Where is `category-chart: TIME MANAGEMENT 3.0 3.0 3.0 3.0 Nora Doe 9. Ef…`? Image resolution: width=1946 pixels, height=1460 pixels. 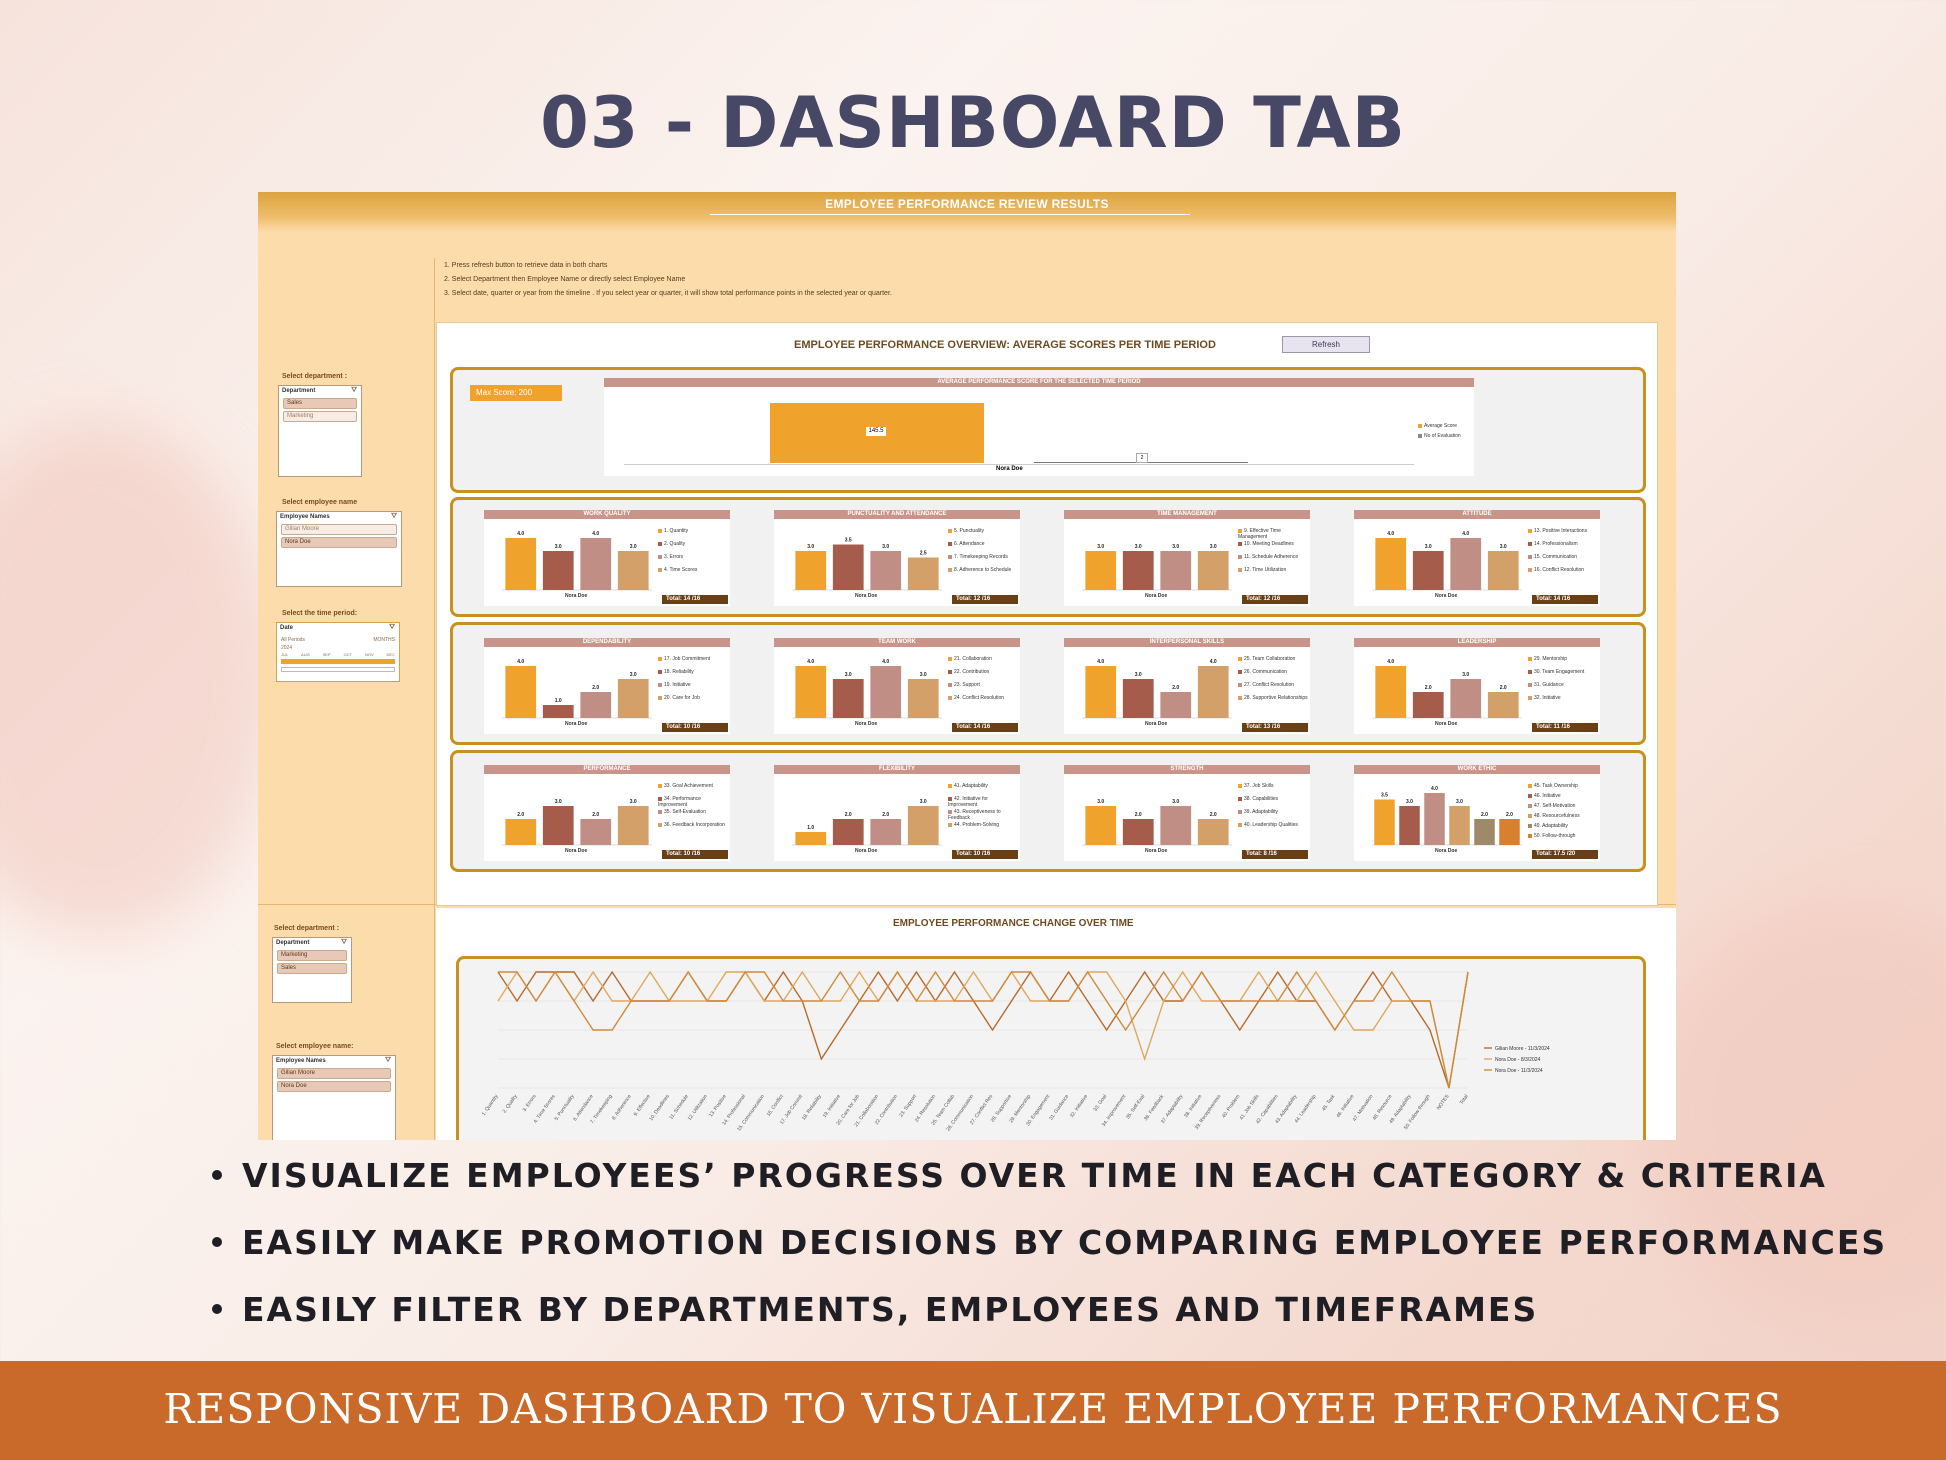
category-chart: TIME MANAGEMENT 3.0 3.0 3.0 3.0 Nora Doe 9. Ef… is located at coordinates (1187, 558).